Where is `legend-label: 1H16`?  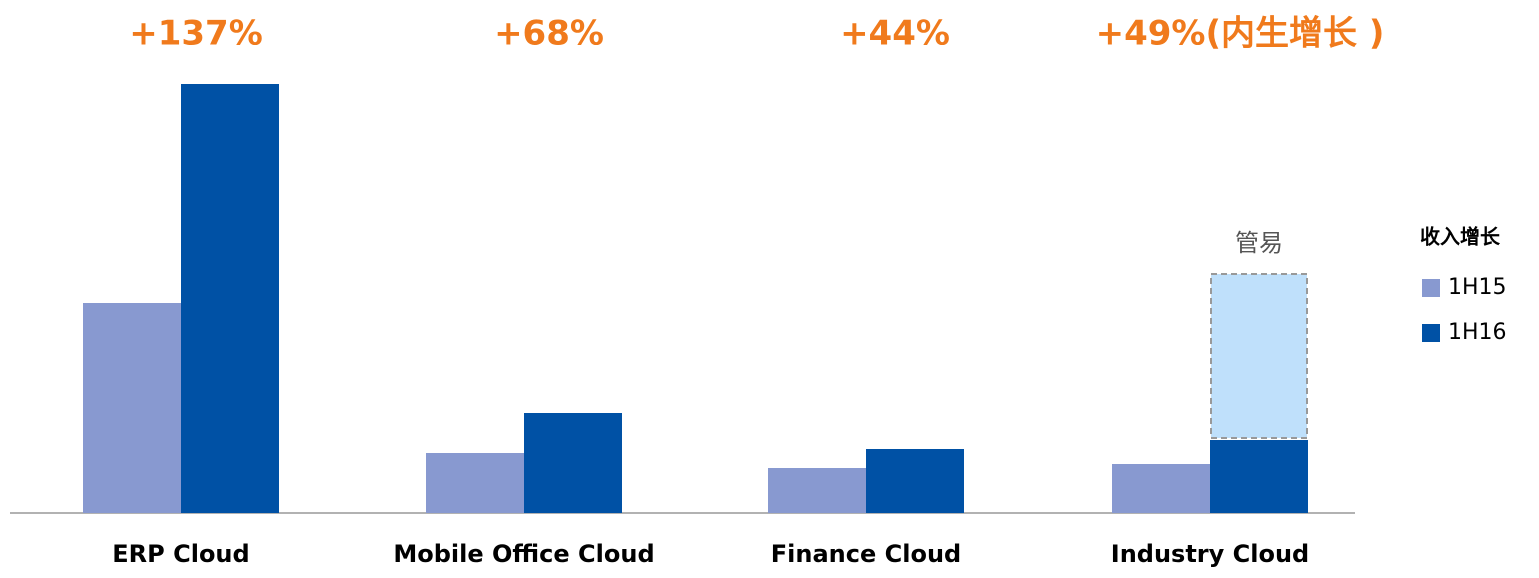
legend-label: 1H16 is located at coordinates (1477, 332).